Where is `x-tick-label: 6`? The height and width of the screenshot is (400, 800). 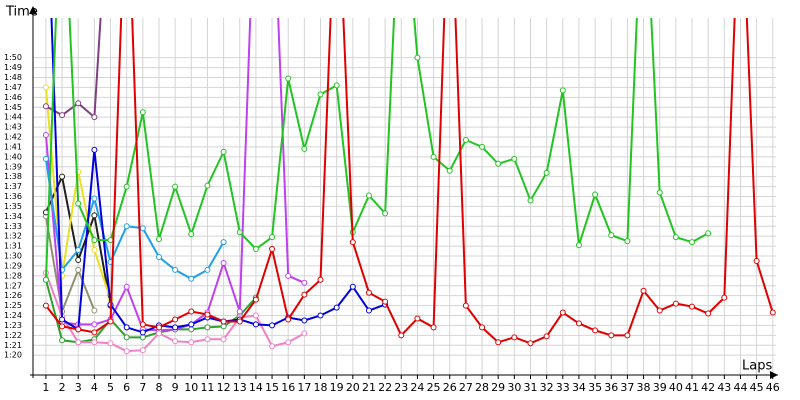 x-tick-label: 6 is located at coordinates (126, 387).